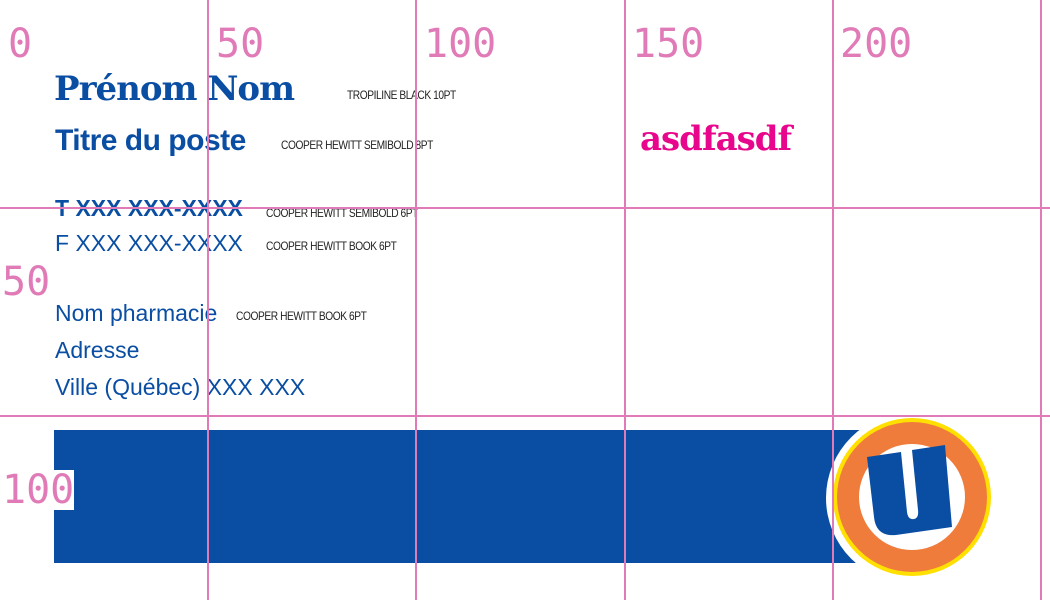 The image size is (1050, 600). I want to click on city: Ville (Québec) XXX XXX, so click(180, 387).